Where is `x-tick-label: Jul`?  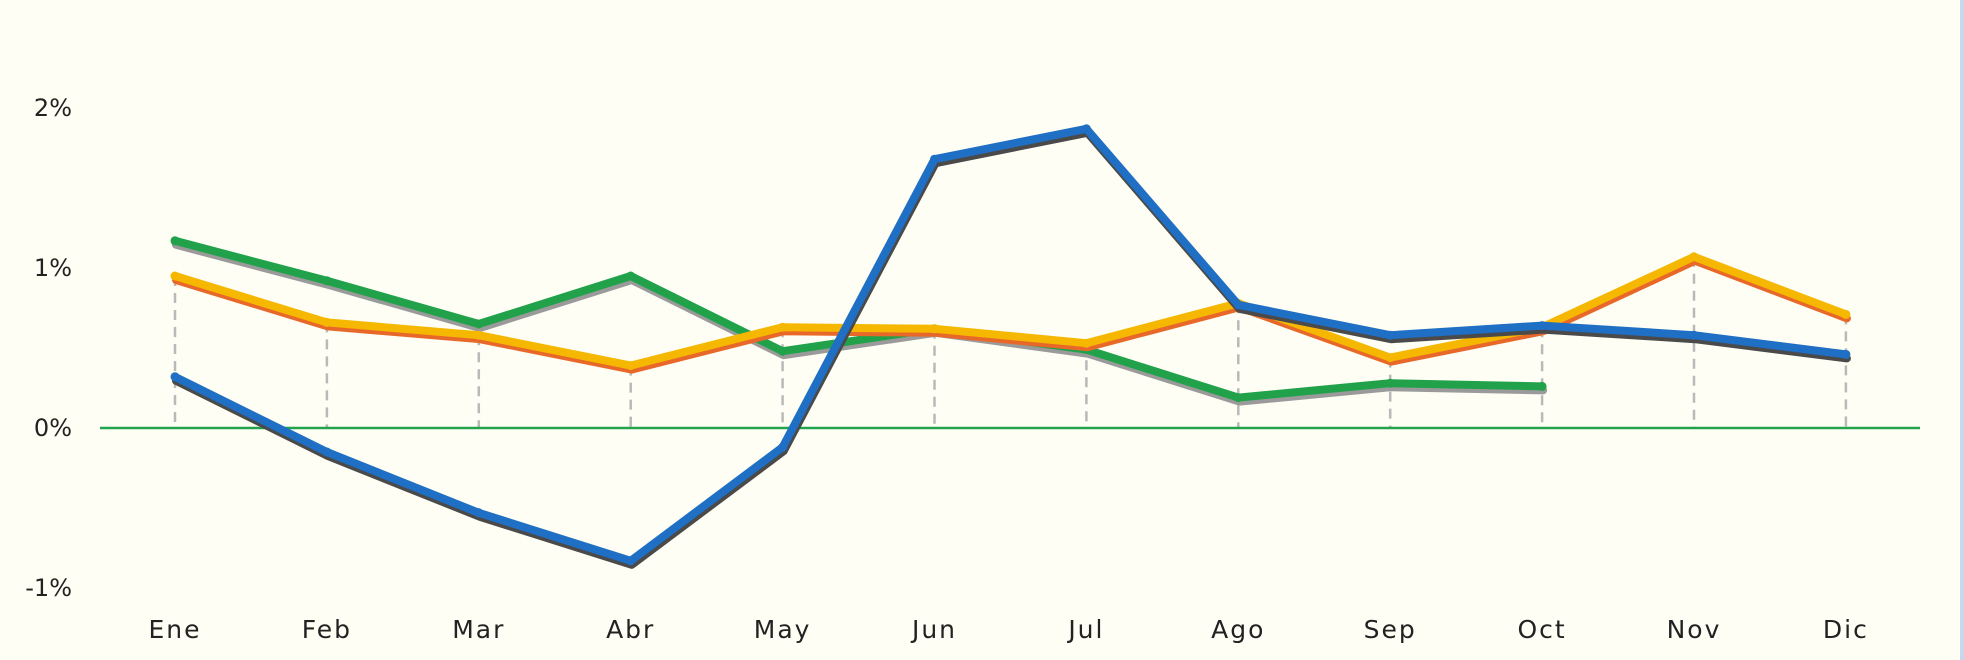
x-tick-label: Jul is located at coordinates (1085, 629).